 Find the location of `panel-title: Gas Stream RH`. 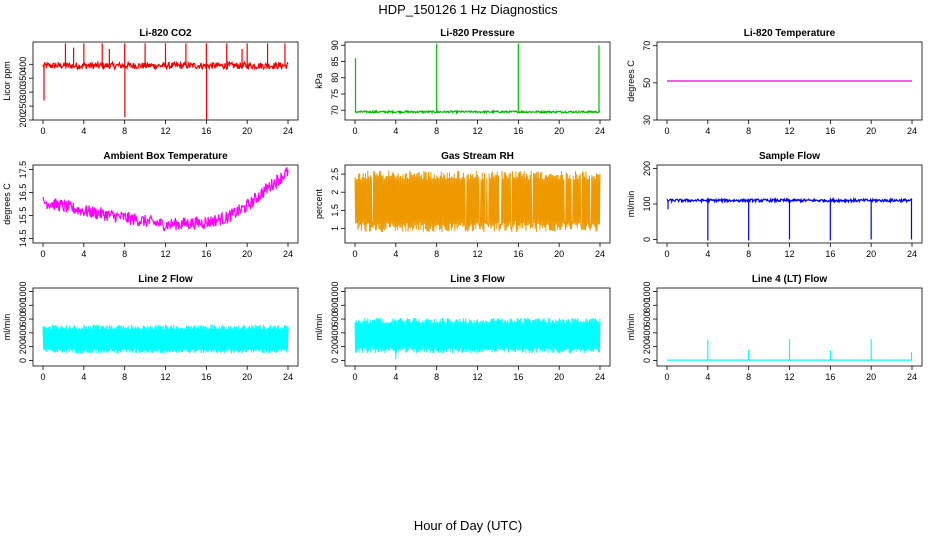

panel-title: Gas Stream RH is located at coordinates (477, 156).